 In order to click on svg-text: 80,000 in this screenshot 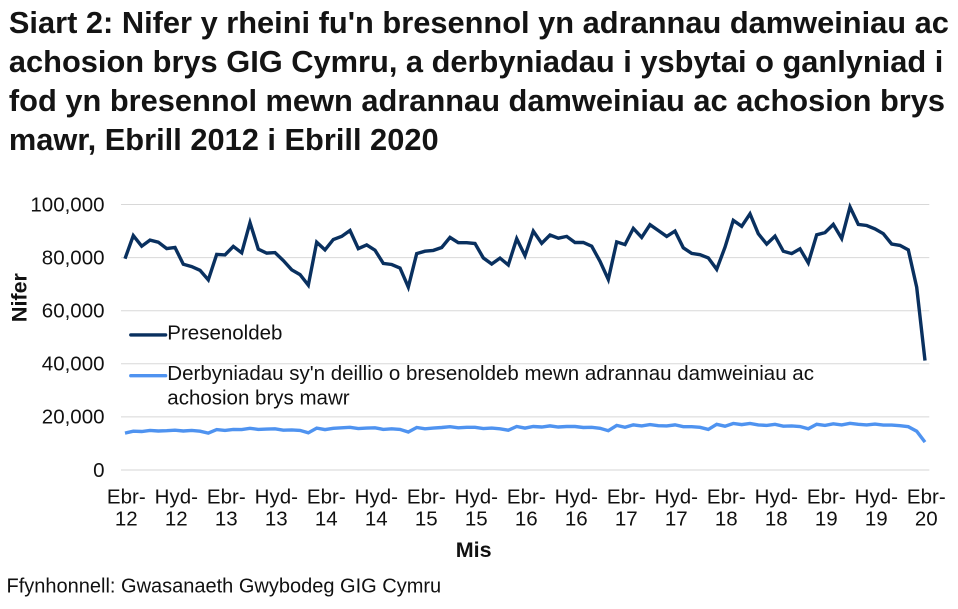, I will do `click(73, 257)`.